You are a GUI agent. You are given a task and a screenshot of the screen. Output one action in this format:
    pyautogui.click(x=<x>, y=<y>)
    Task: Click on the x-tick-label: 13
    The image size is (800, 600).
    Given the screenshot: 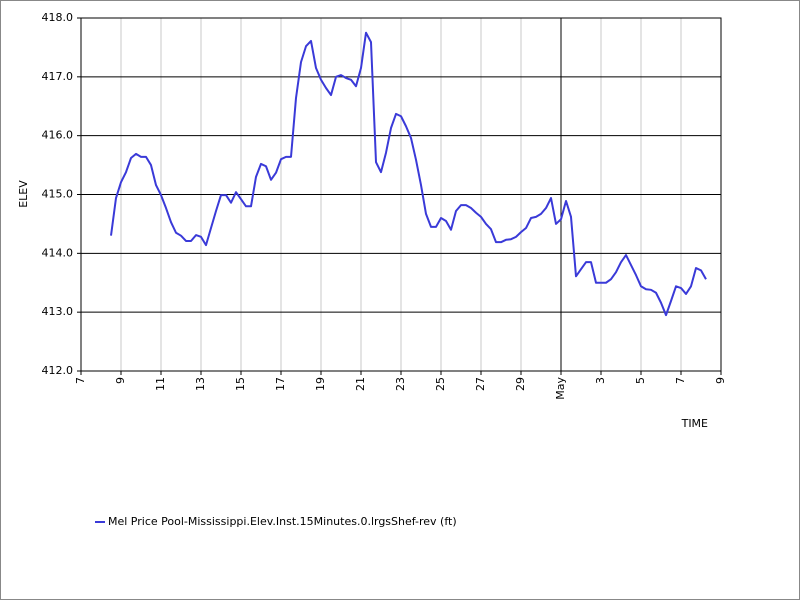 What is the action you would take?
    pyautogui.click(x=200, y=384)
    